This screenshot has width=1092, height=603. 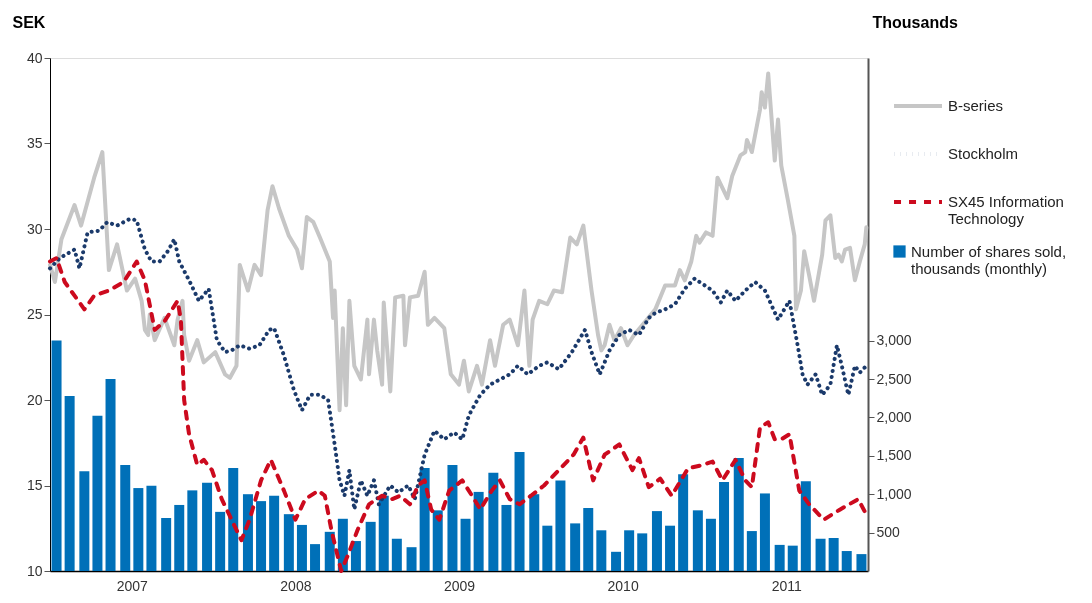 I want to click on legend-label: B-series, so click(x=976, y=105).